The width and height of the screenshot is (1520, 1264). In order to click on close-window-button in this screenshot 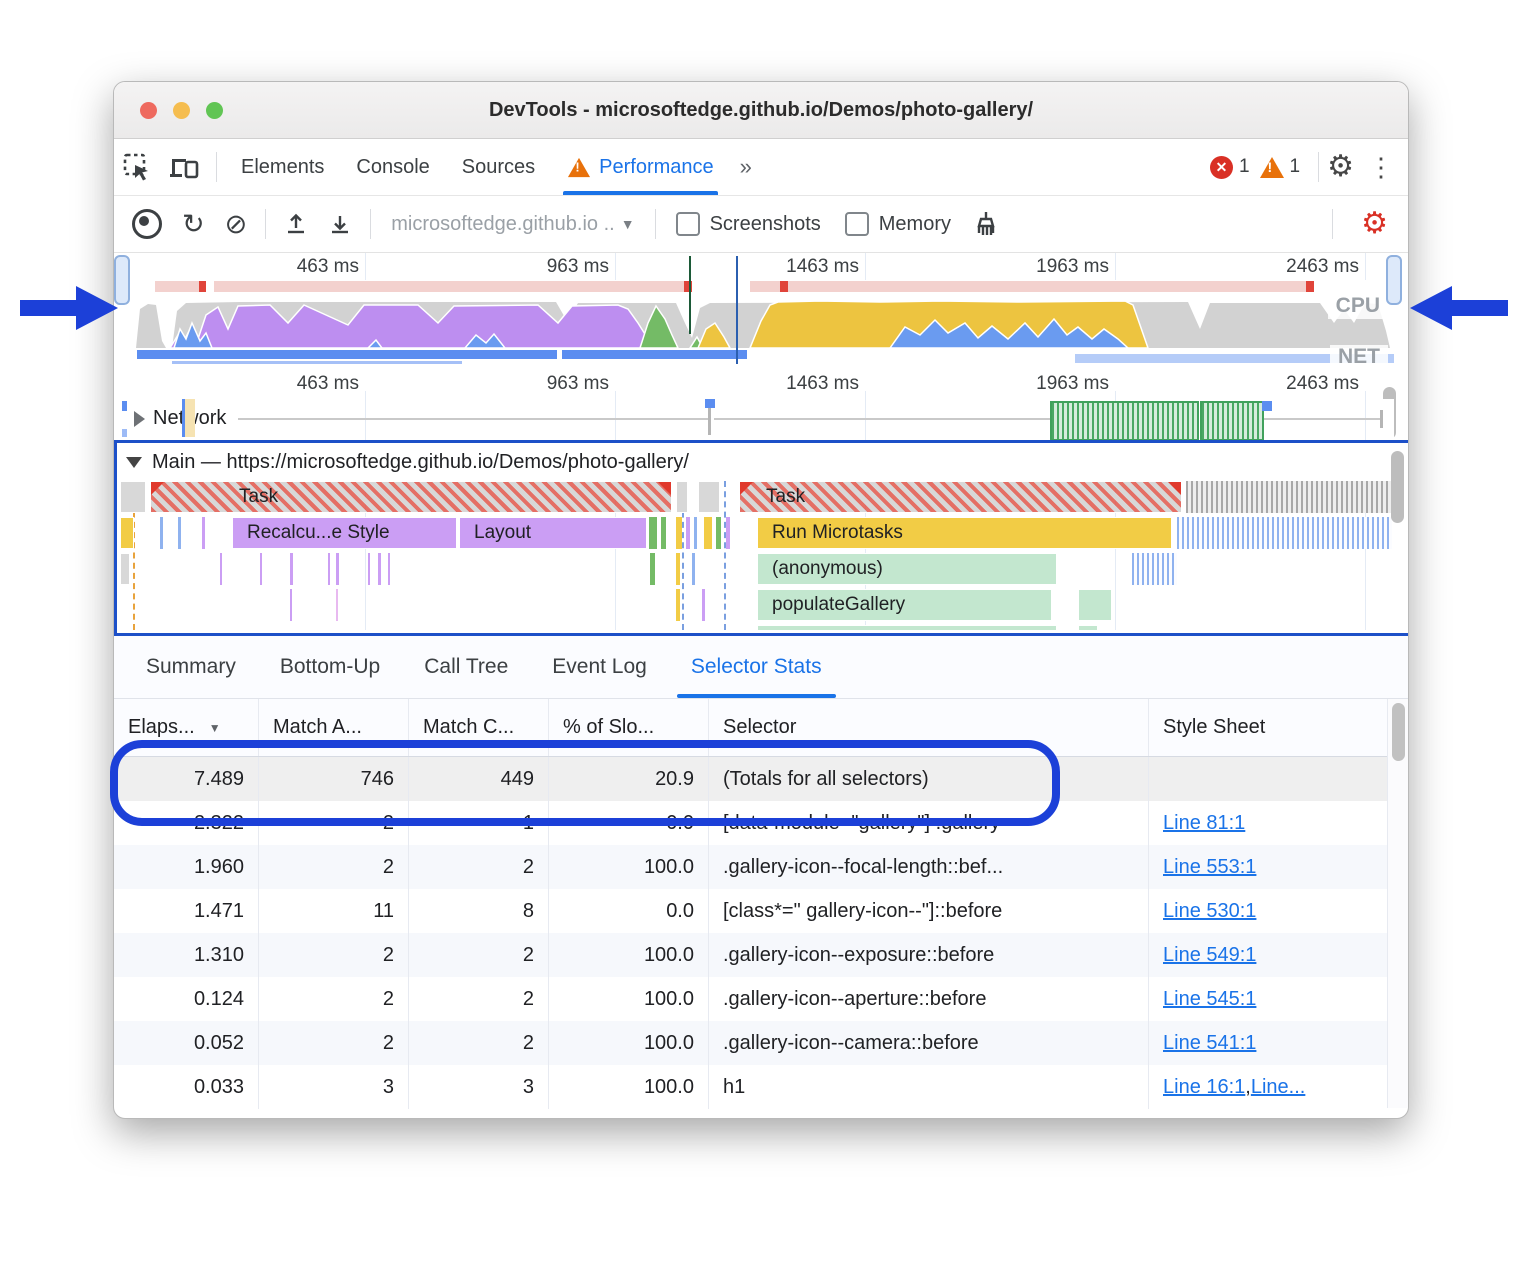, I will do `click(148, 110)`.